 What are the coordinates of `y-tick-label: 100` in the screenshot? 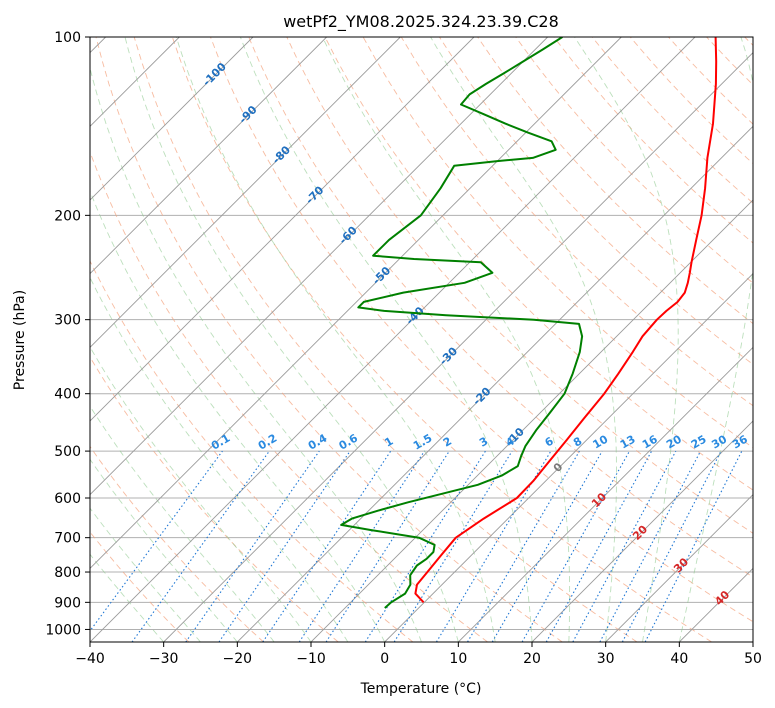 It's located at (67, 38).